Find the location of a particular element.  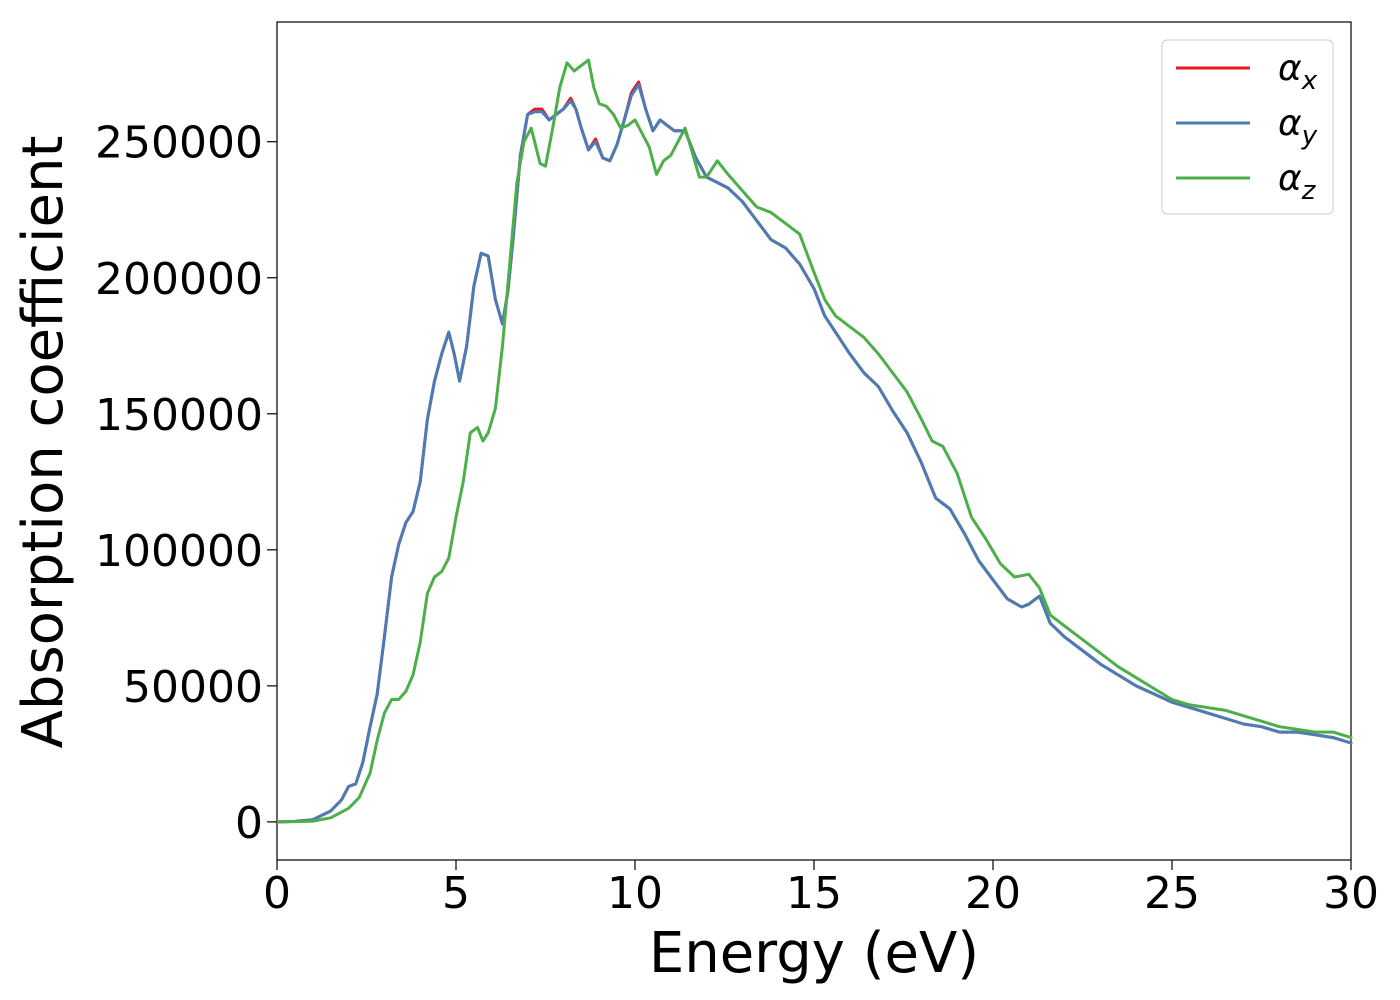

y-tick-label: 0 is located at coordinates (249, 823).